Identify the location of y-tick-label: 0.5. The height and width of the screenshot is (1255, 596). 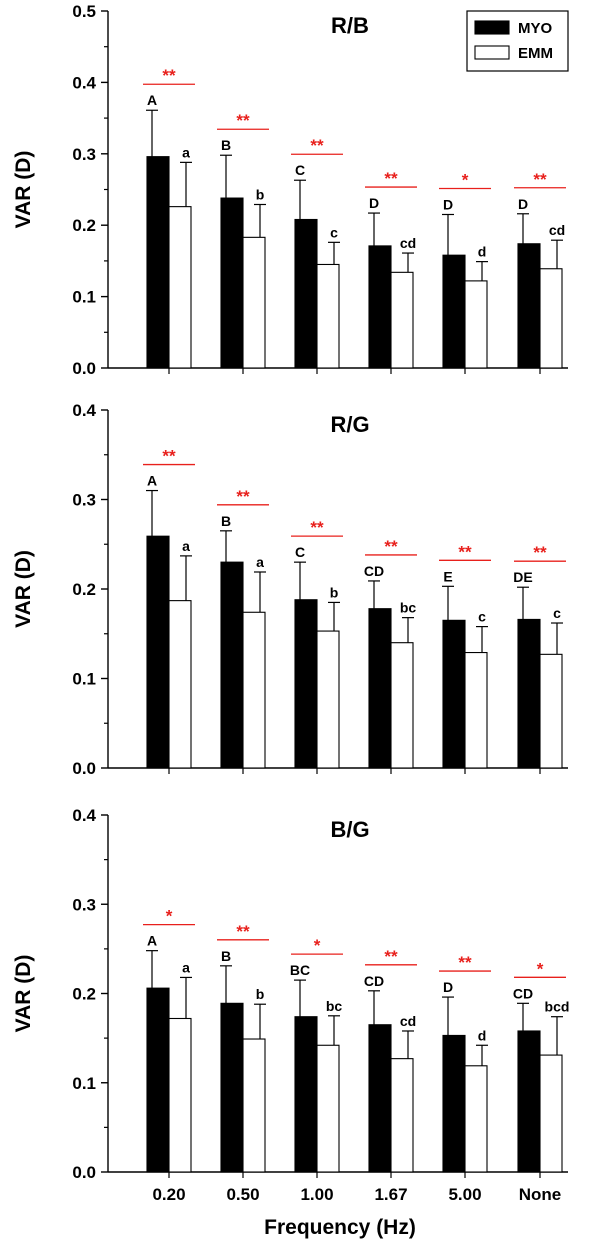
(84, 11).